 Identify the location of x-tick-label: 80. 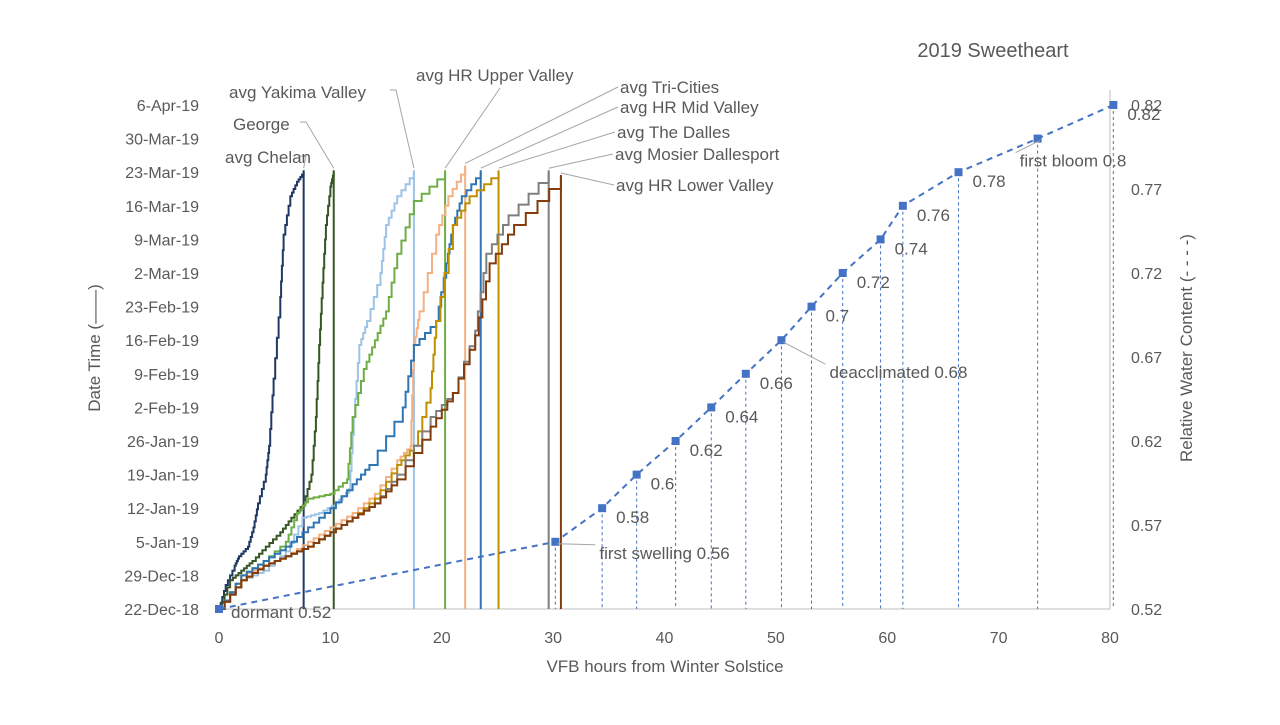
(1110, 638).